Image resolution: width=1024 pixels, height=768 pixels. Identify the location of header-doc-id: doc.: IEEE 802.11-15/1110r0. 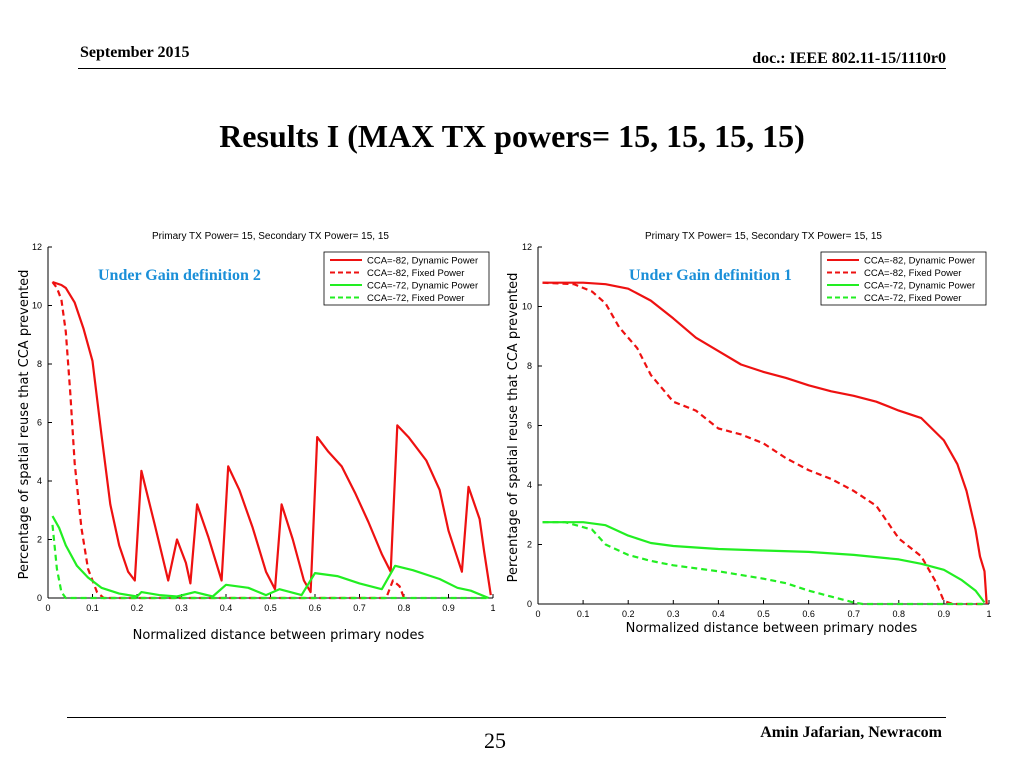
(849, 58).